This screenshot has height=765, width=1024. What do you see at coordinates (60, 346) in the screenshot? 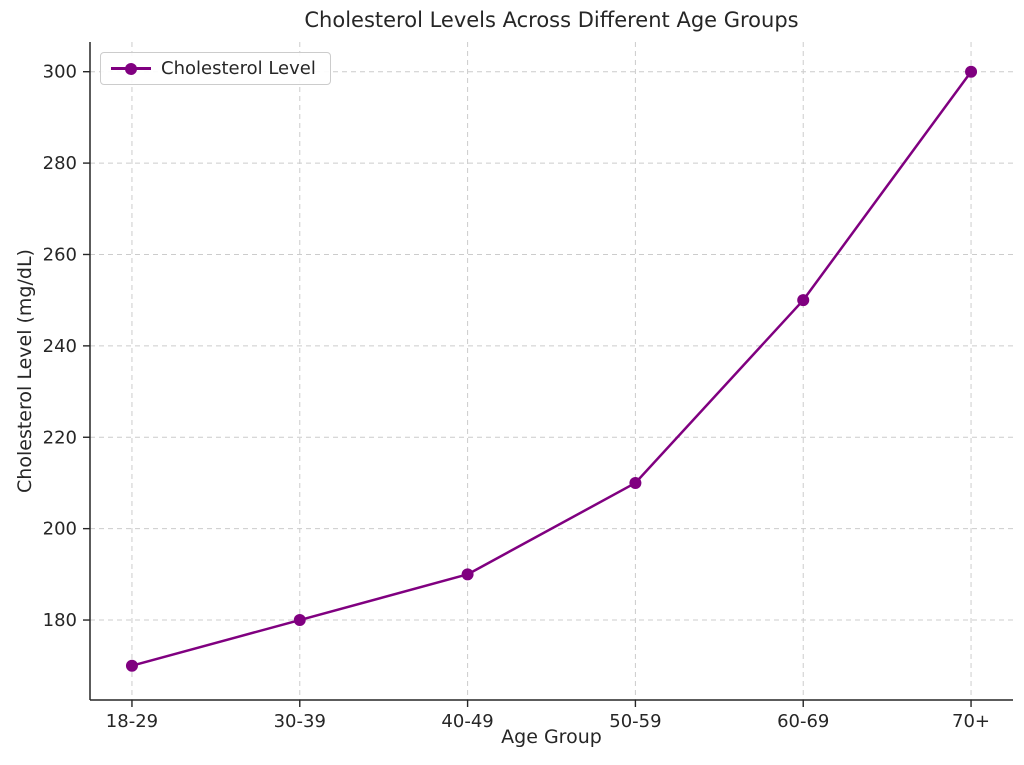
I see `y-tick-label: 240` at bounding box center [60, 346].